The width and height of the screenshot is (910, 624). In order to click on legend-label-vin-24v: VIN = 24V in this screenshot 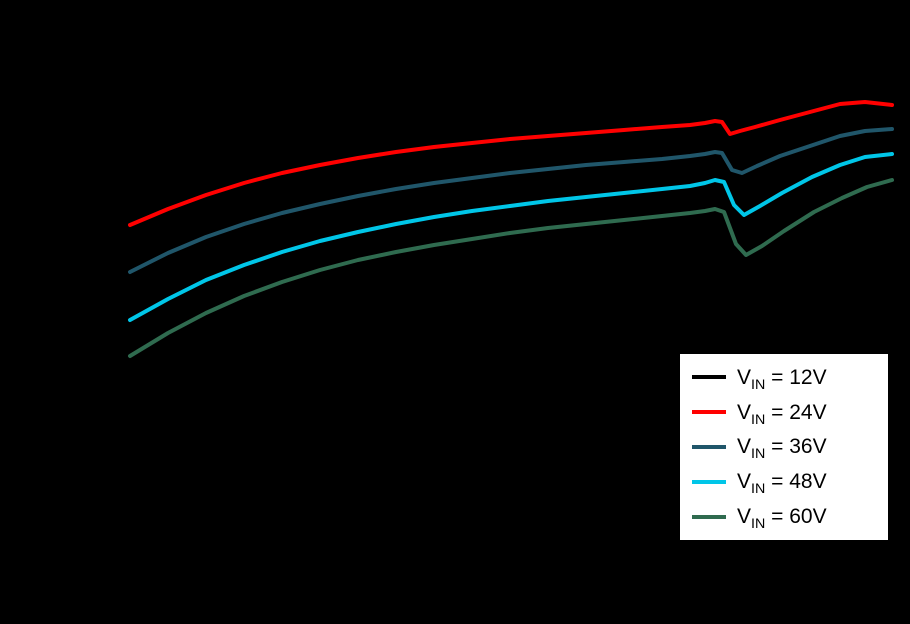, I will do `click(782, 414)`.